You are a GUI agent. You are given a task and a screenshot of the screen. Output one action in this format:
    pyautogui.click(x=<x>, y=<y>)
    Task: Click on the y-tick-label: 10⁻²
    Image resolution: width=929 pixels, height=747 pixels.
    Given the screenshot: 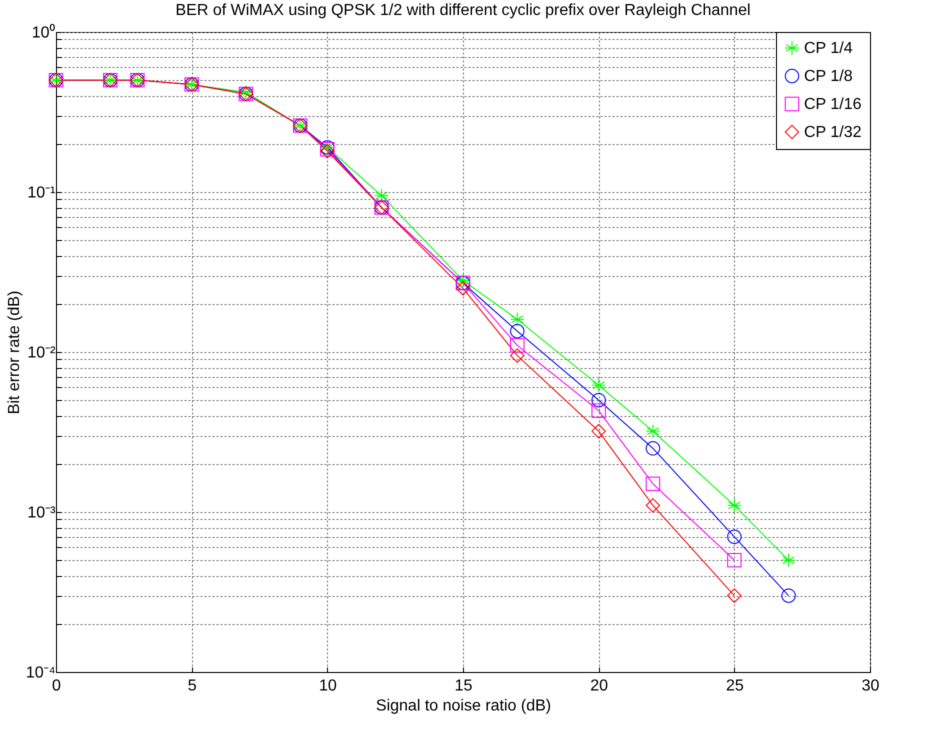 What is the action you would take?
    pyautogui.click(x=41, y=353)
    